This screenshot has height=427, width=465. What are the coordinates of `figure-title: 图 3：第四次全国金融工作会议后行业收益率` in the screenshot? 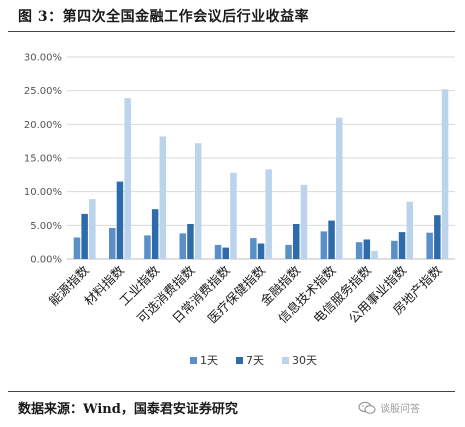 It's located at (164, 17).